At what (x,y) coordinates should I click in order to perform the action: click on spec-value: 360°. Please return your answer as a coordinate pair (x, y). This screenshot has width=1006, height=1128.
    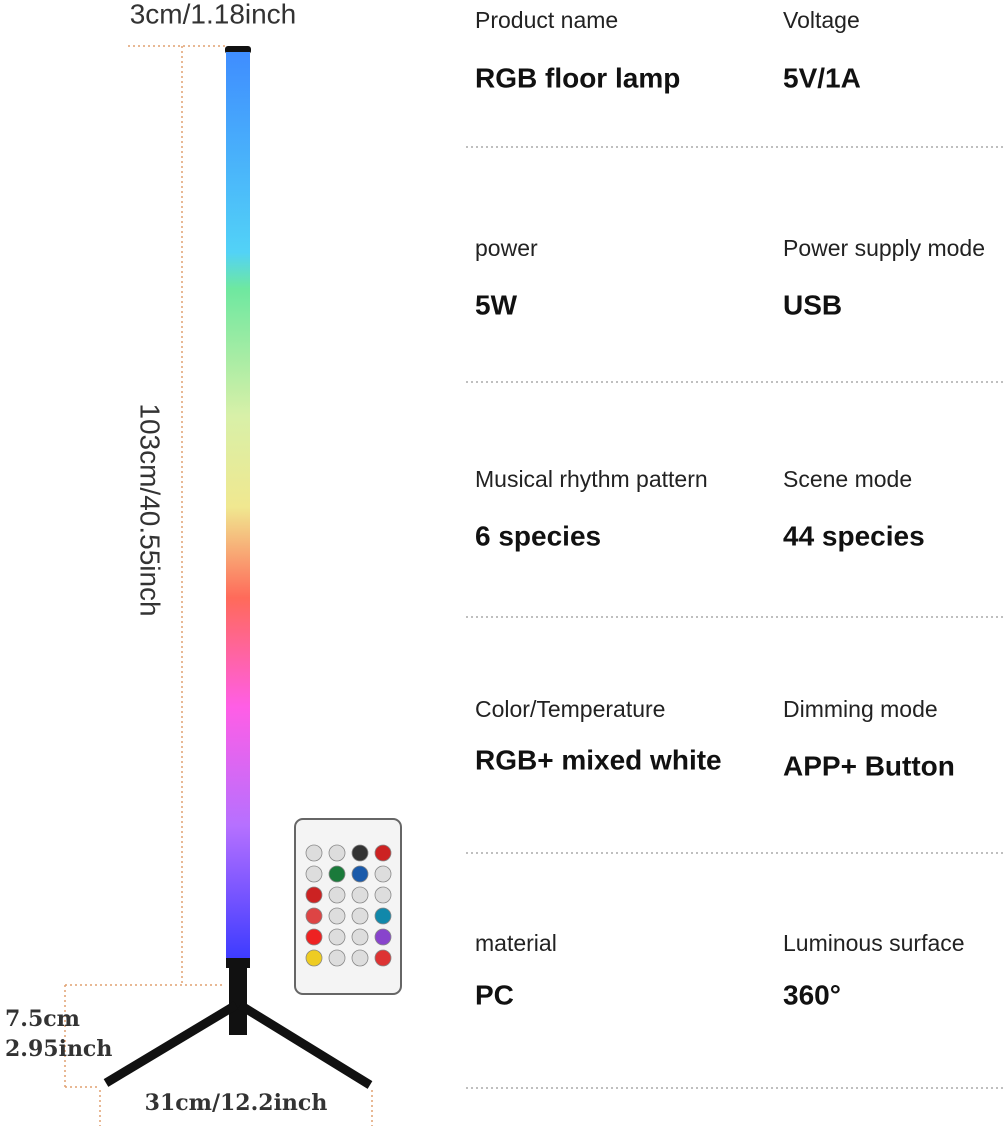
    Looking at the image, I should click on (812, 994).